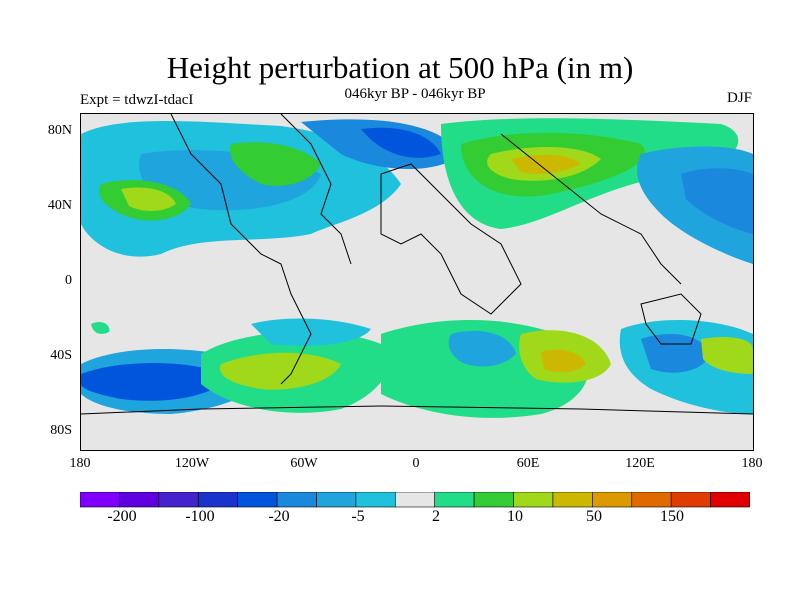 The width and height of the screenshot is (800, 600). What do you see at coordinates (304, 463) in the screenshot?
I see `lon-tick-60w: 60W` at bounding box center [304, 463].